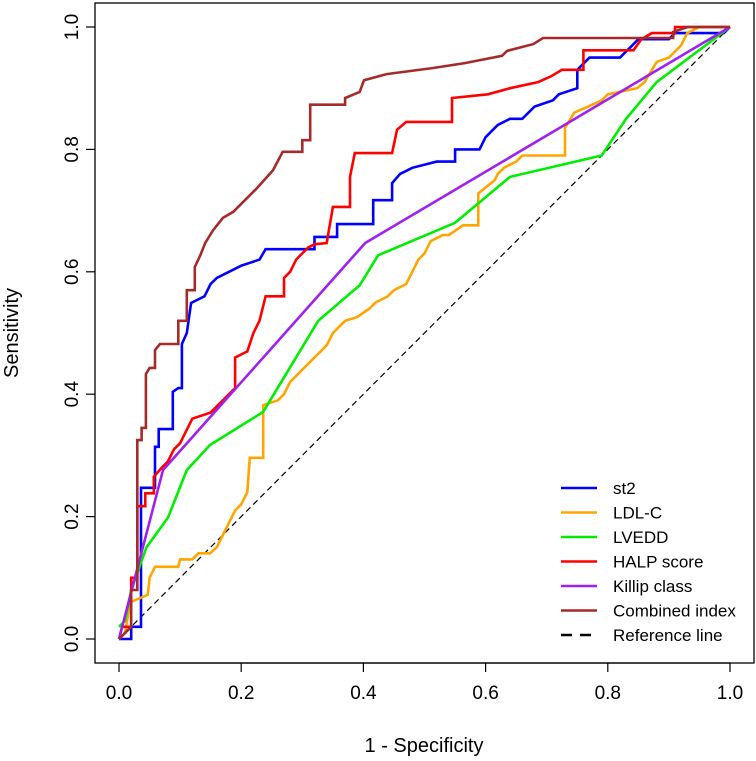 The height and width of the screenshot is (761, 756). What do you see at coordinates (72, 639) in the screenshot?
I see `y-tick-label: 0.0` at bounding box center [72, 639].